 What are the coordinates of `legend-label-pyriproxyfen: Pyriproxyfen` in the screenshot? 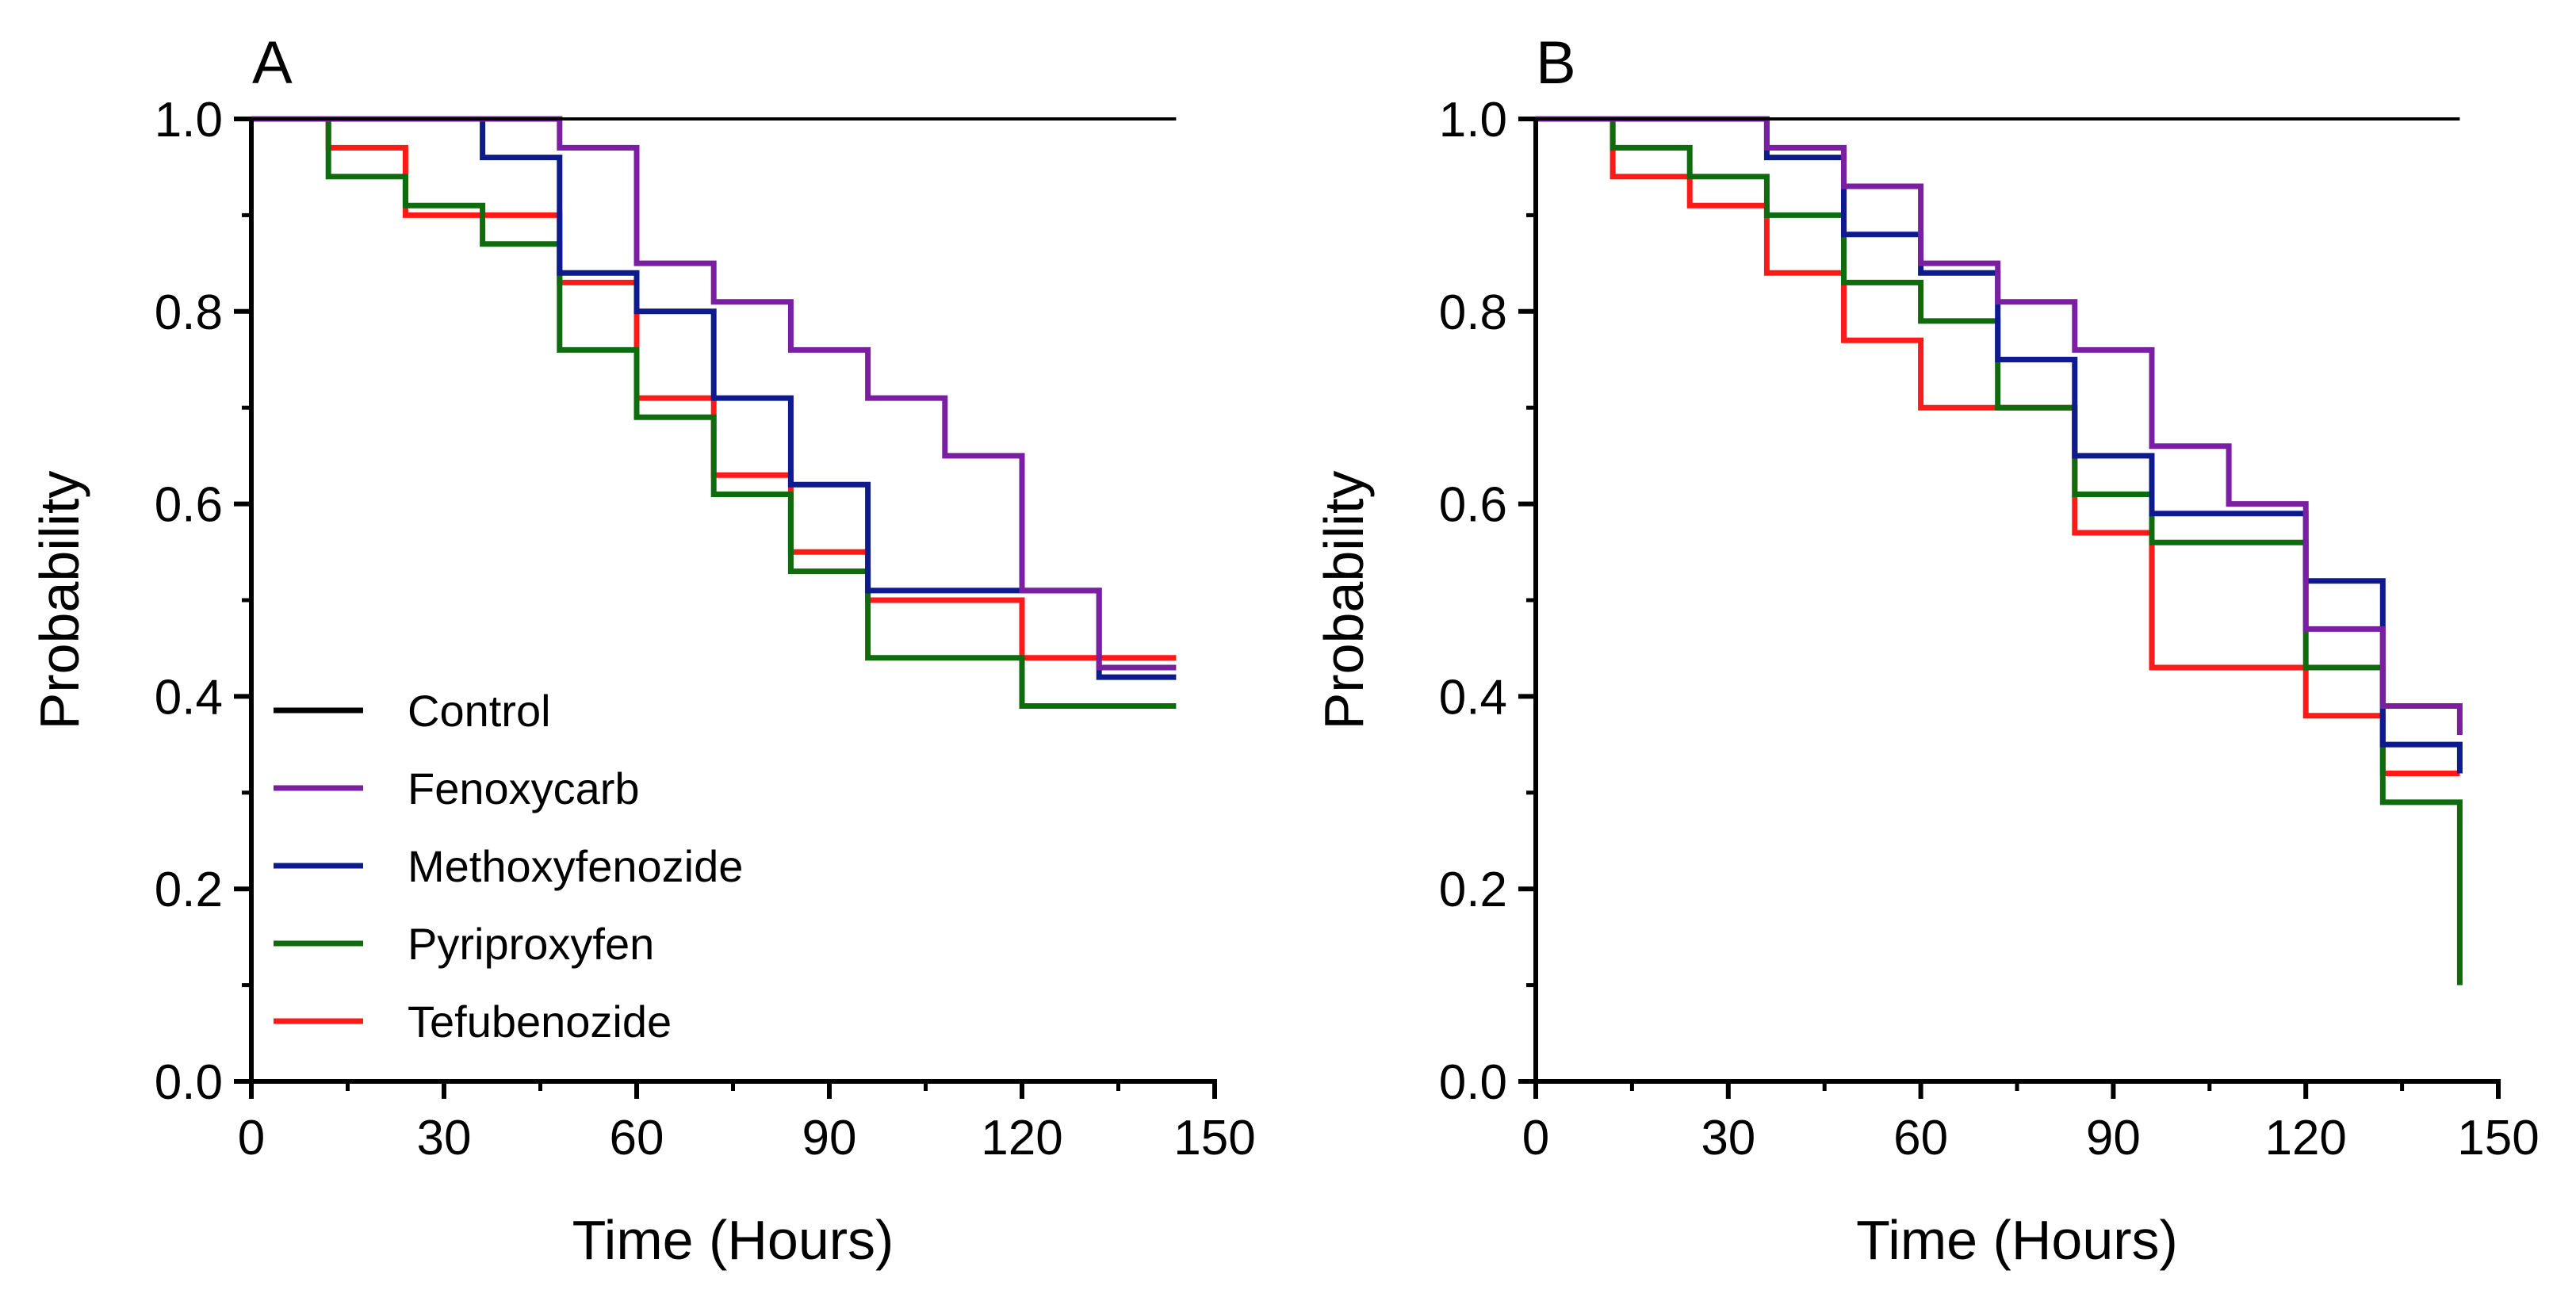 It's located at (531, 944).